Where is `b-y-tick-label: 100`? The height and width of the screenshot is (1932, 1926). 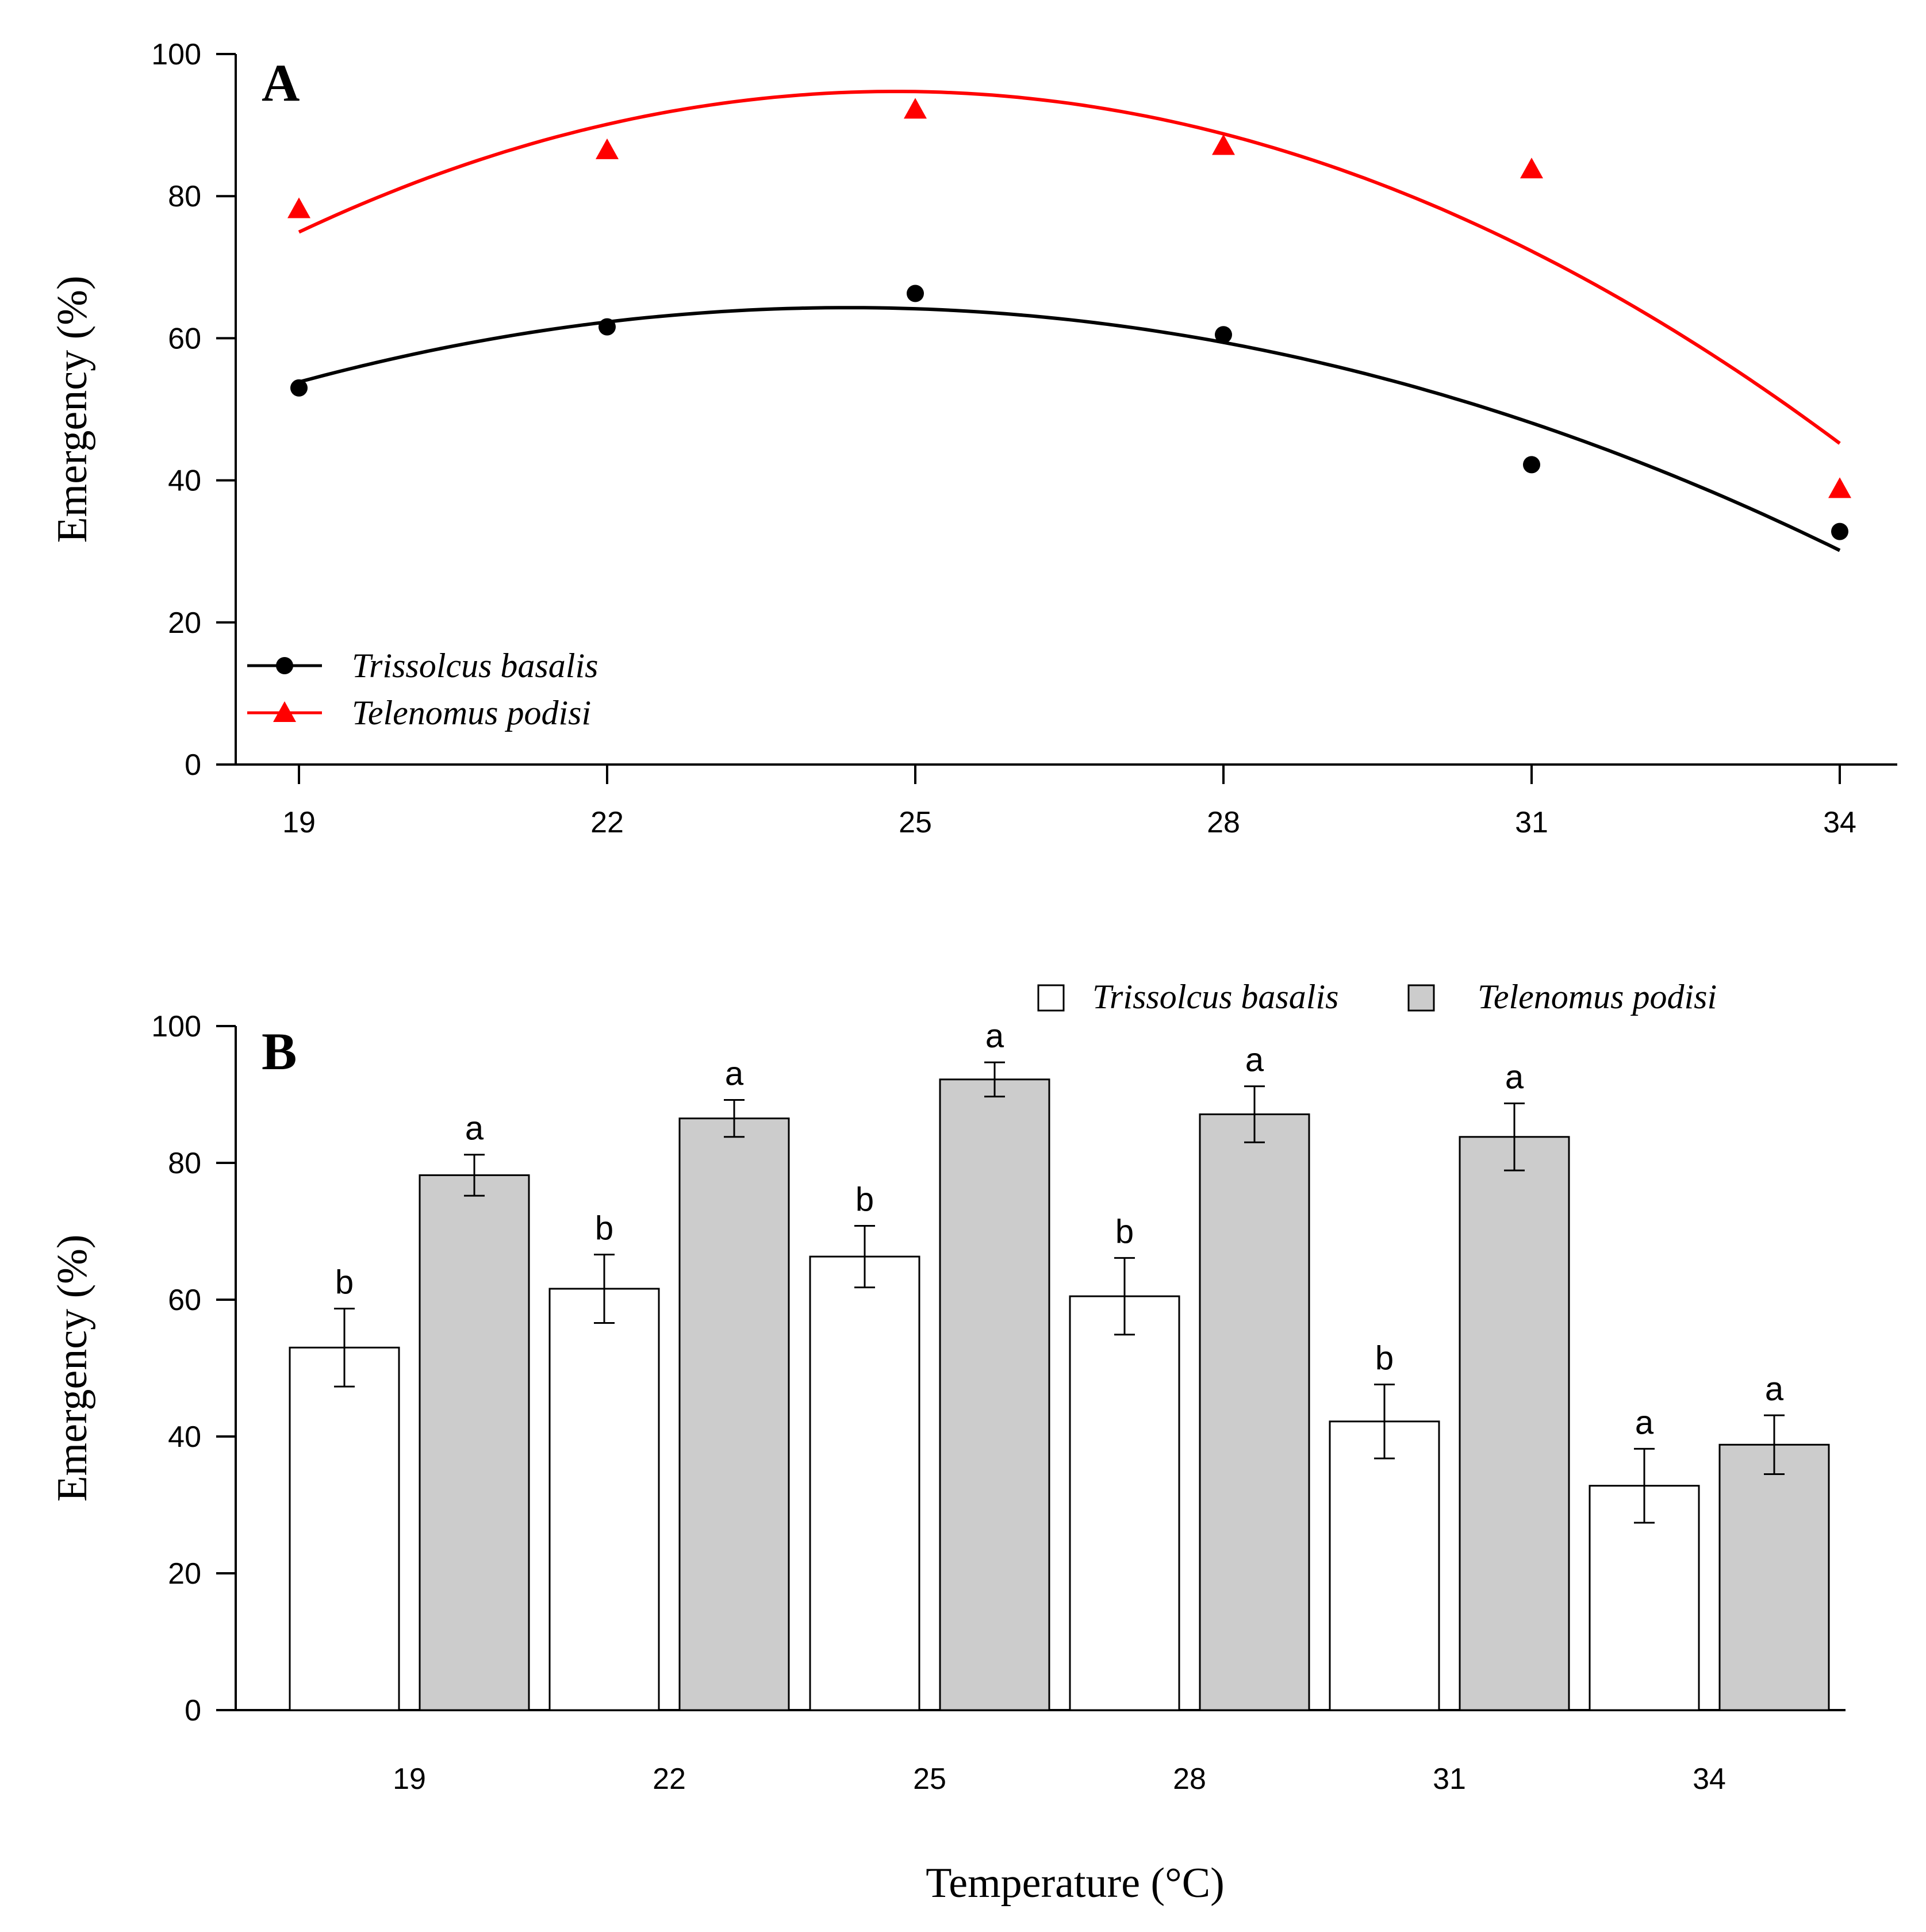 b-y-tick-label: 100 is located at coordinates (176, 1026).